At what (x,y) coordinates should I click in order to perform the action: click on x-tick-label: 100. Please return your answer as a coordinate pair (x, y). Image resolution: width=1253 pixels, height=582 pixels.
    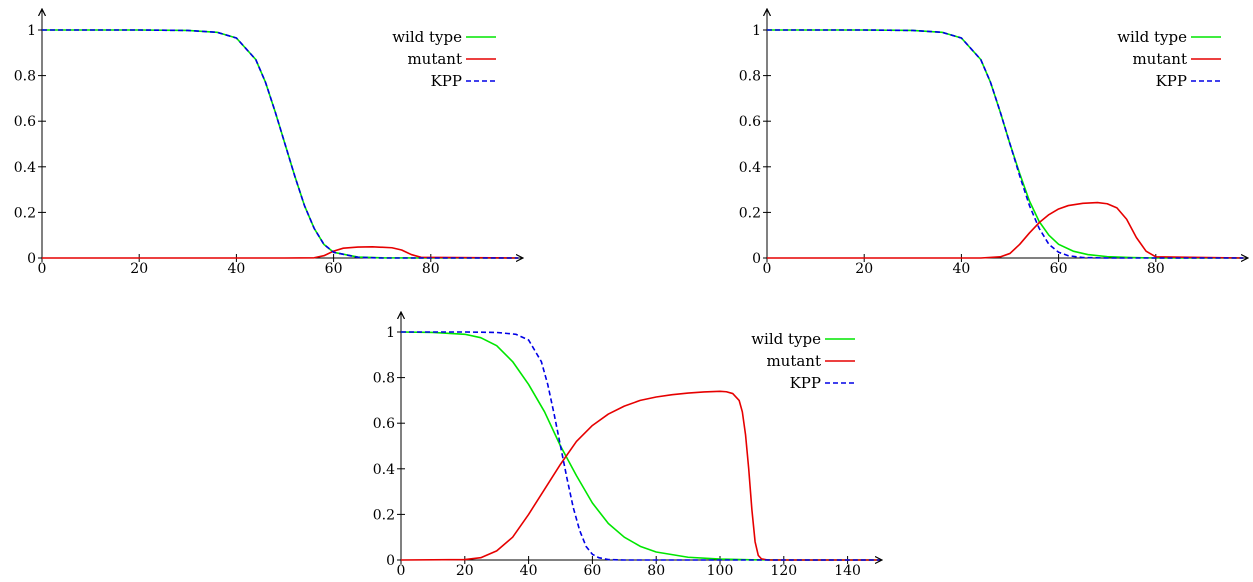
    Looking at the image, I should click on (720, 571).